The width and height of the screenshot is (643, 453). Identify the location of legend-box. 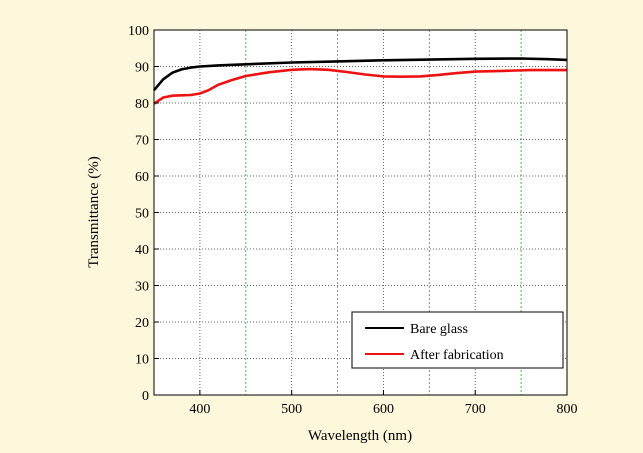
(457, 340).